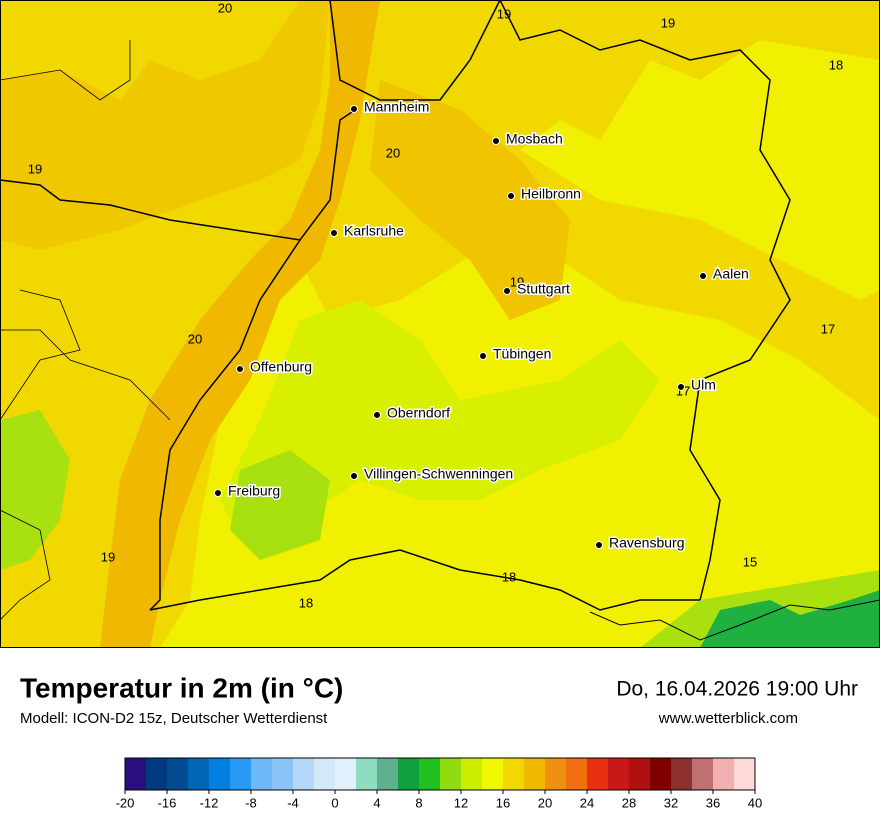 This screenshot has width=880, height=830. I want to click on city-label: Mosbach, so click(534, 139).